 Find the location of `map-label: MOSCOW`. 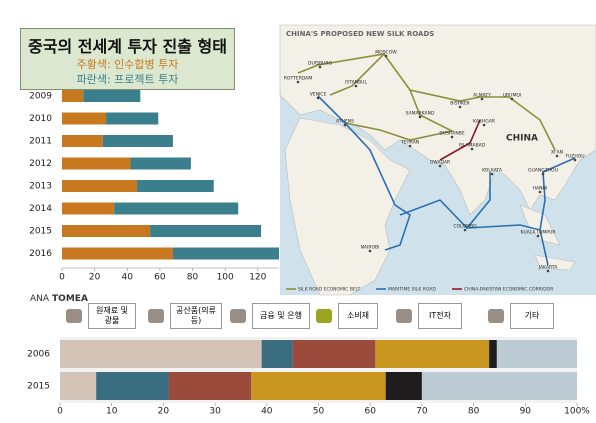

map-label: MOSCOW is located at coordinates (386, 53).